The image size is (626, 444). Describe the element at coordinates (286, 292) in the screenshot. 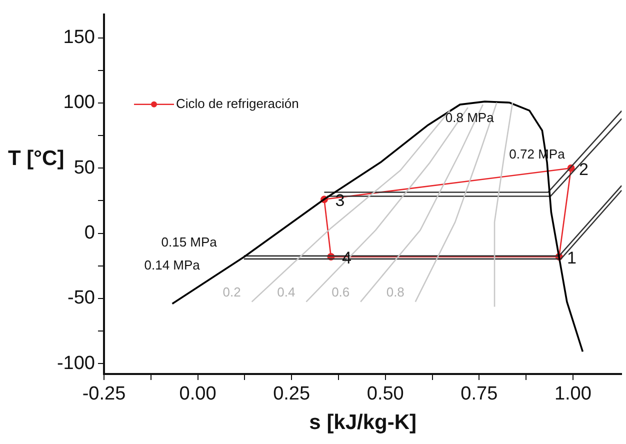

I see `annotation: 0.4` at that location.